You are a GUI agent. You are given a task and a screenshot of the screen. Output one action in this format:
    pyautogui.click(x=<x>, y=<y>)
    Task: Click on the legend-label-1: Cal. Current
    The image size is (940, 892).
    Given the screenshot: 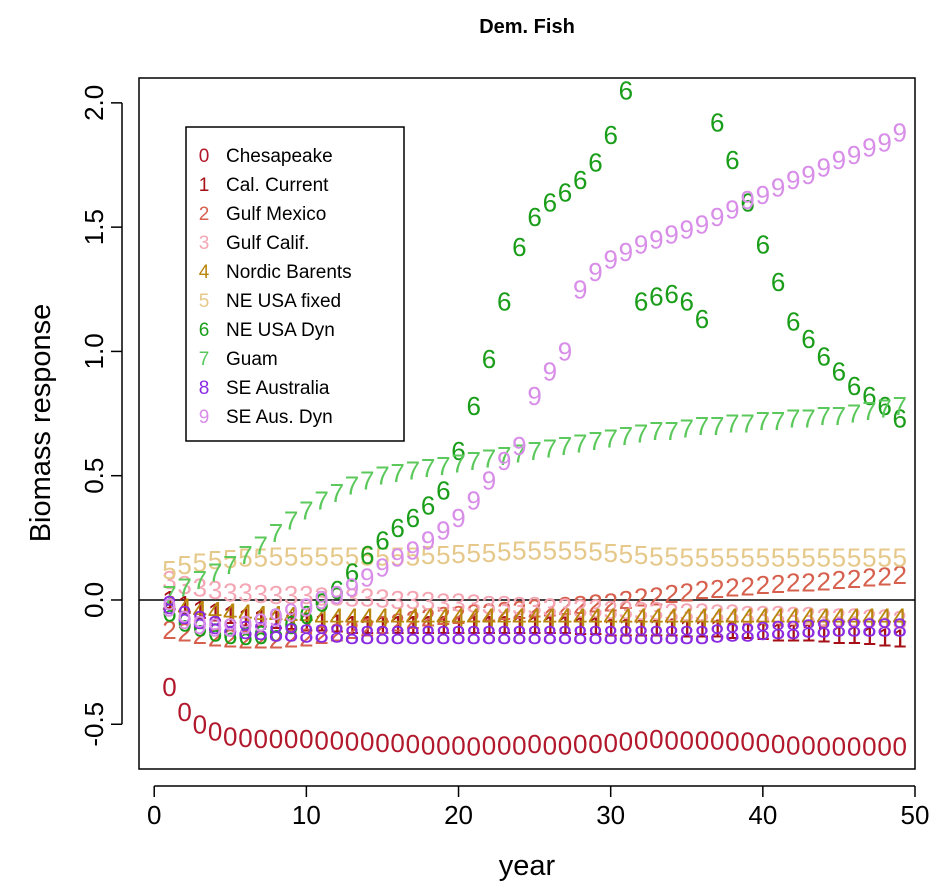 What is the action you would take?
    pyautogui.click(x=277, y=185)
    